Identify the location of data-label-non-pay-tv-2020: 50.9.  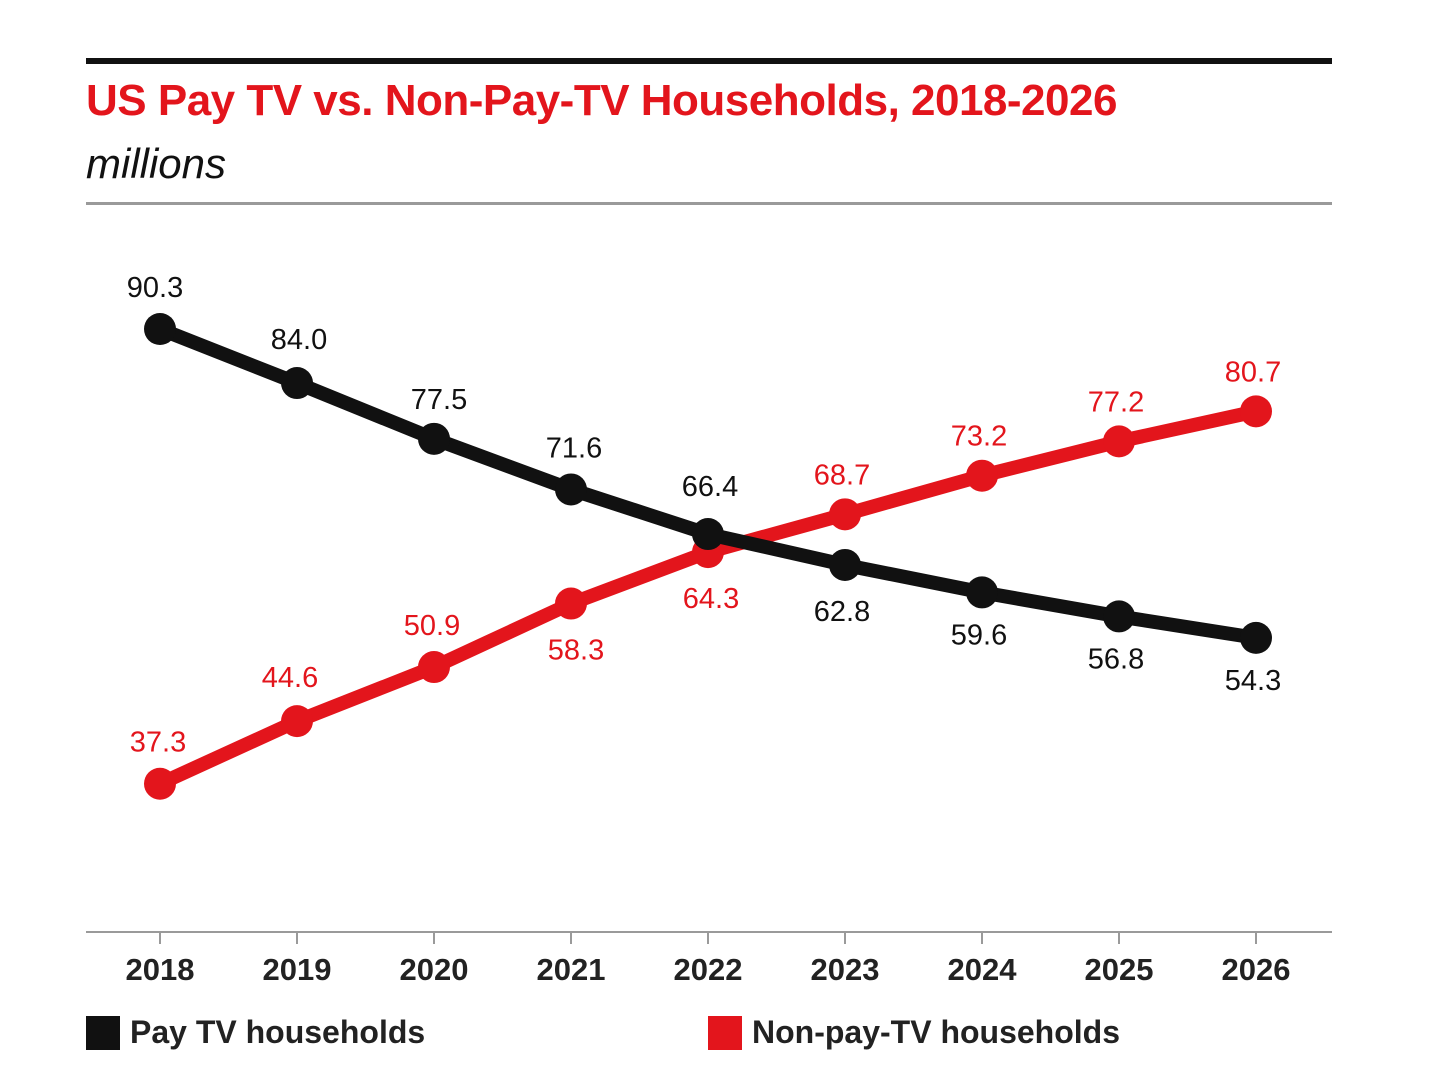
(432, 626).